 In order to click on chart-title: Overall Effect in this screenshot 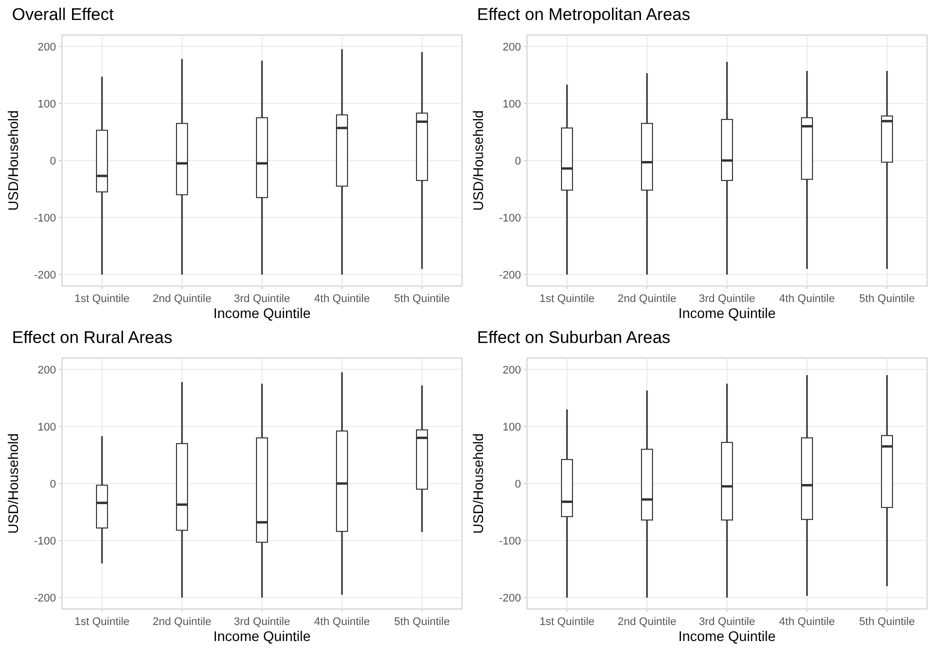, I will do `click(63, 14)`.